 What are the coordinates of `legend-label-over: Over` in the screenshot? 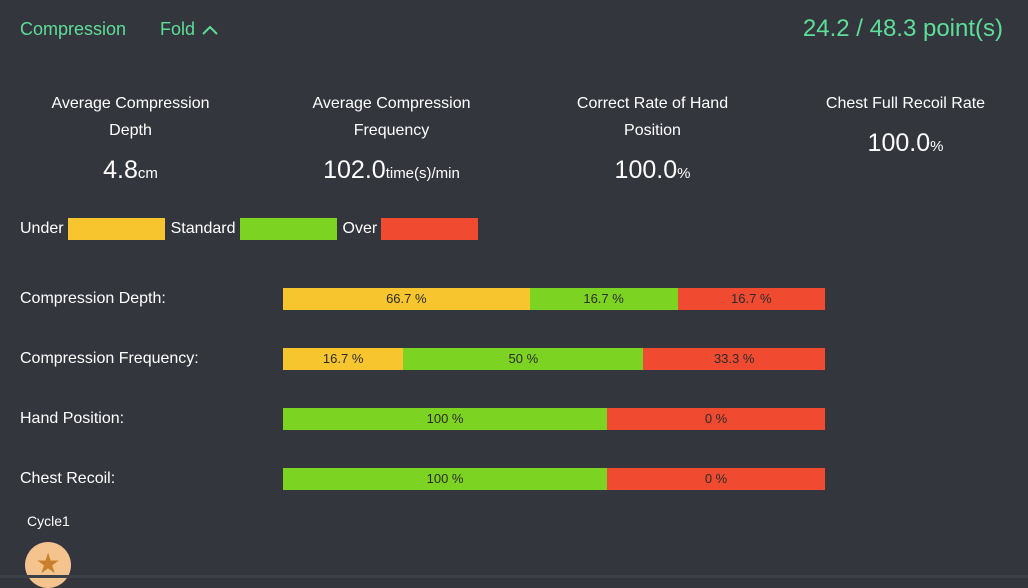 It's located at (360, 228).